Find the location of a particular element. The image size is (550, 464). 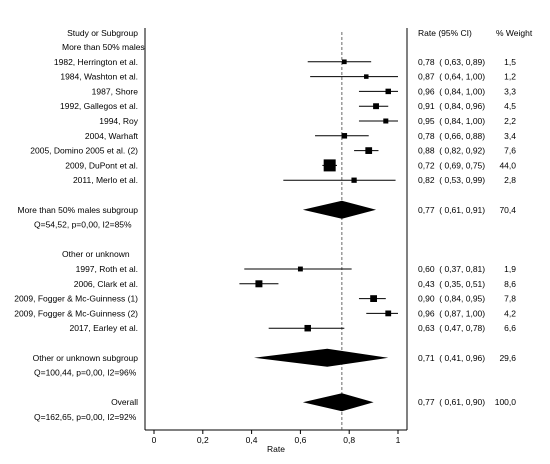

rate-ci-text: 0,72 ( 0,69, 0,75) is located at coordinates (451, 165).